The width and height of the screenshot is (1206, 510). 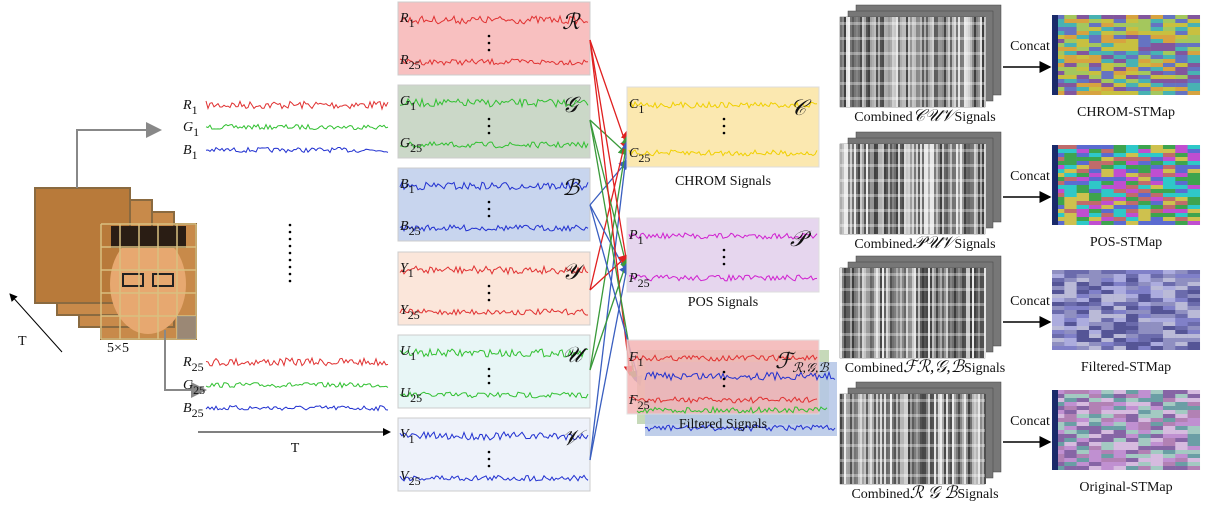 What do you see at coordinates (934, 366) in the screenshot?
I see `caption-symbols: ℱℛ,𝒢,ℬ` at bounding box center [934, 366].